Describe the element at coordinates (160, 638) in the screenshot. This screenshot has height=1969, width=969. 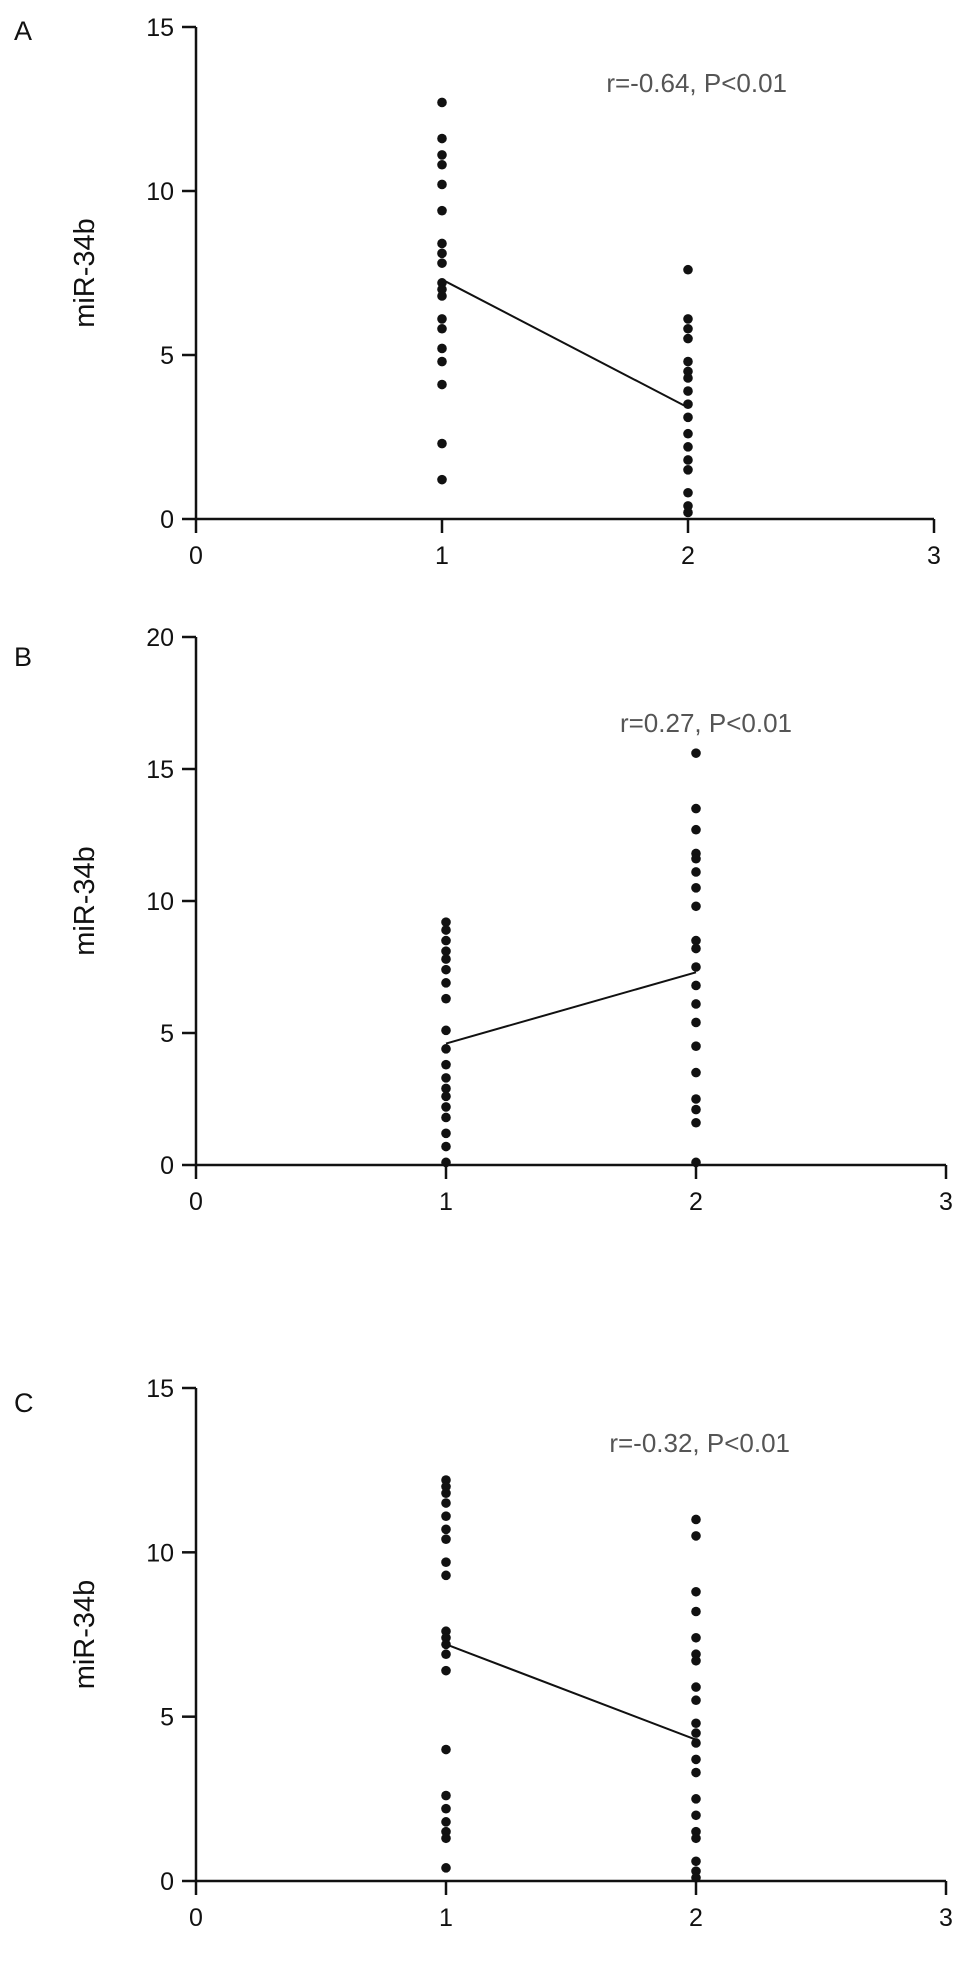
I see `y-tick-label: 20` at that location.